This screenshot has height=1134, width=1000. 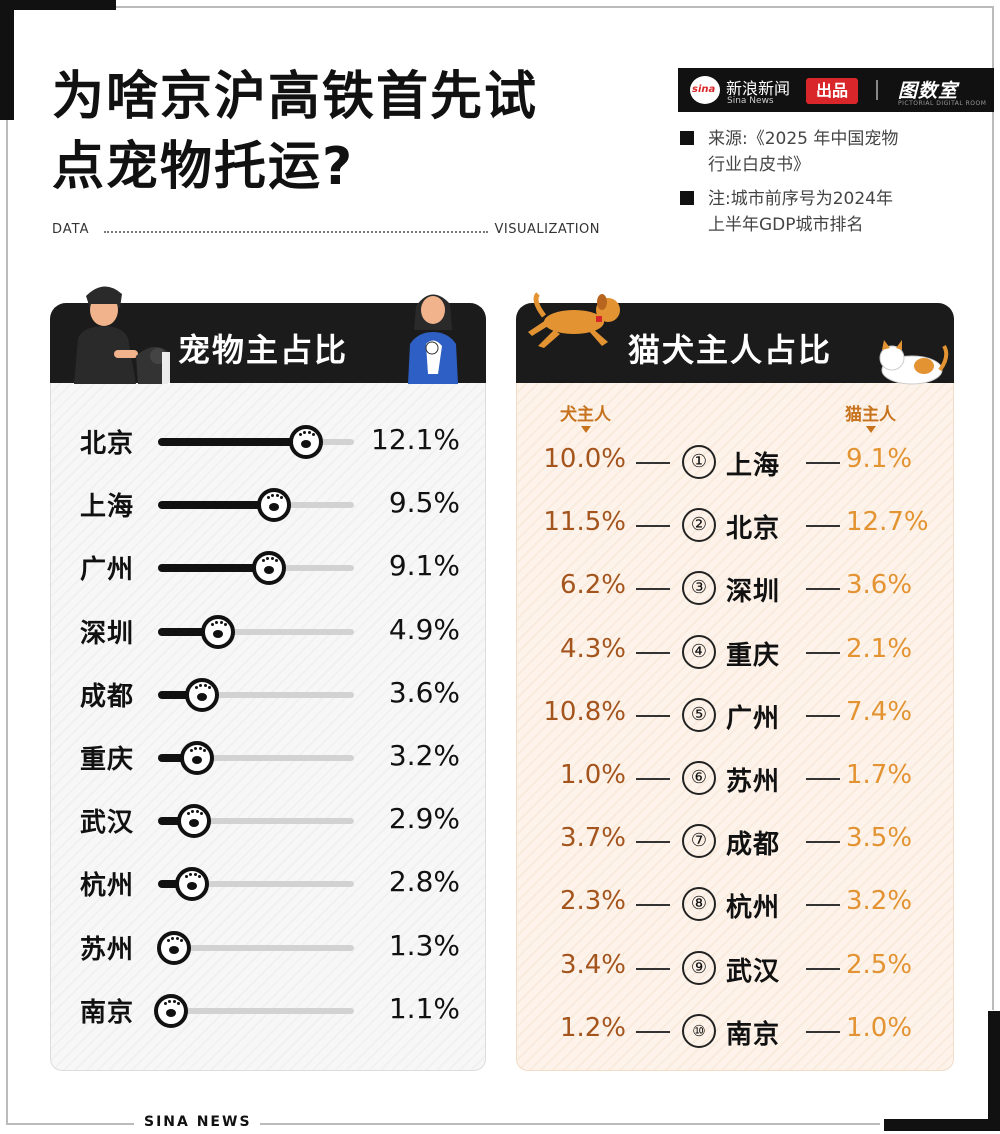 I want to click on cat-owner-value: 3.2%, so click(x=879, y=901).